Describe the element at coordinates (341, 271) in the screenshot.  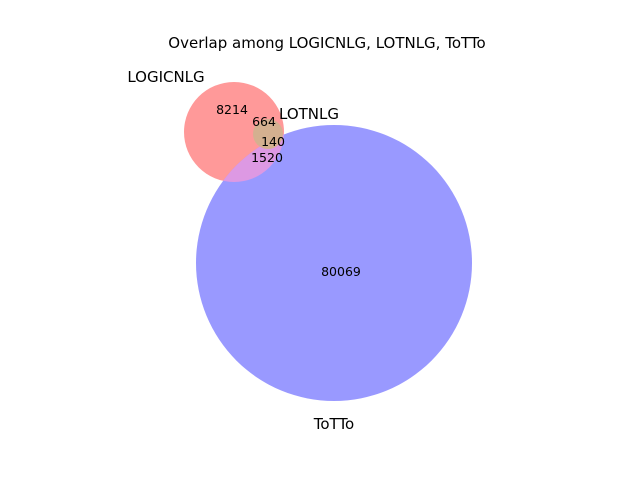
I see `region-totto-only: 80069` at that location.